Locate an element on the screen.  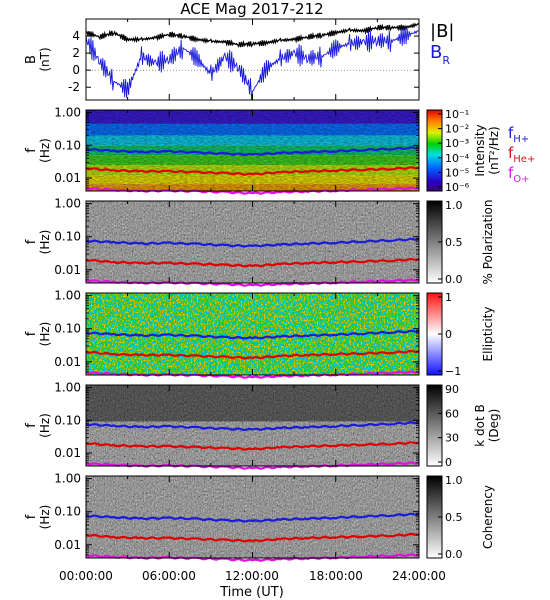
colorbar-tick-label: 30 is located at coordinates (452, 438).